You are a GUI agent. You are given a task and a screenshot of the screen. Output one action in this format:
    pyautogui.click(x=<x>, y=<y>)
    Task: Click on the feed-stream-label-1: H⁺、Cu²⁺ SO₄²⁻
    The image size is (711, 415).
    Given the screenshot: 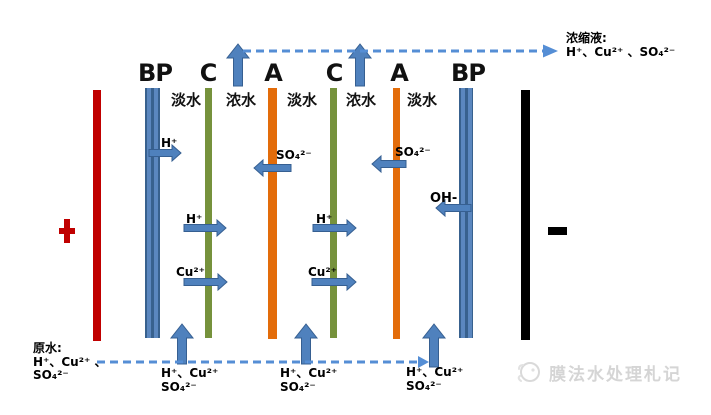 What is the action you would take?
    pyautogui.click(x=190, y=380)
    